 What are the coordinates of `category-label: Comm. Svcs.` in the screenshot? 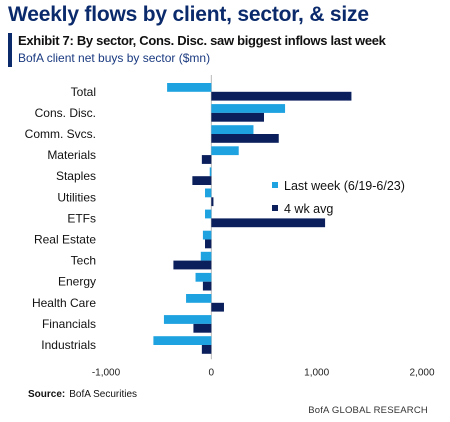 It's located at (60, 134).